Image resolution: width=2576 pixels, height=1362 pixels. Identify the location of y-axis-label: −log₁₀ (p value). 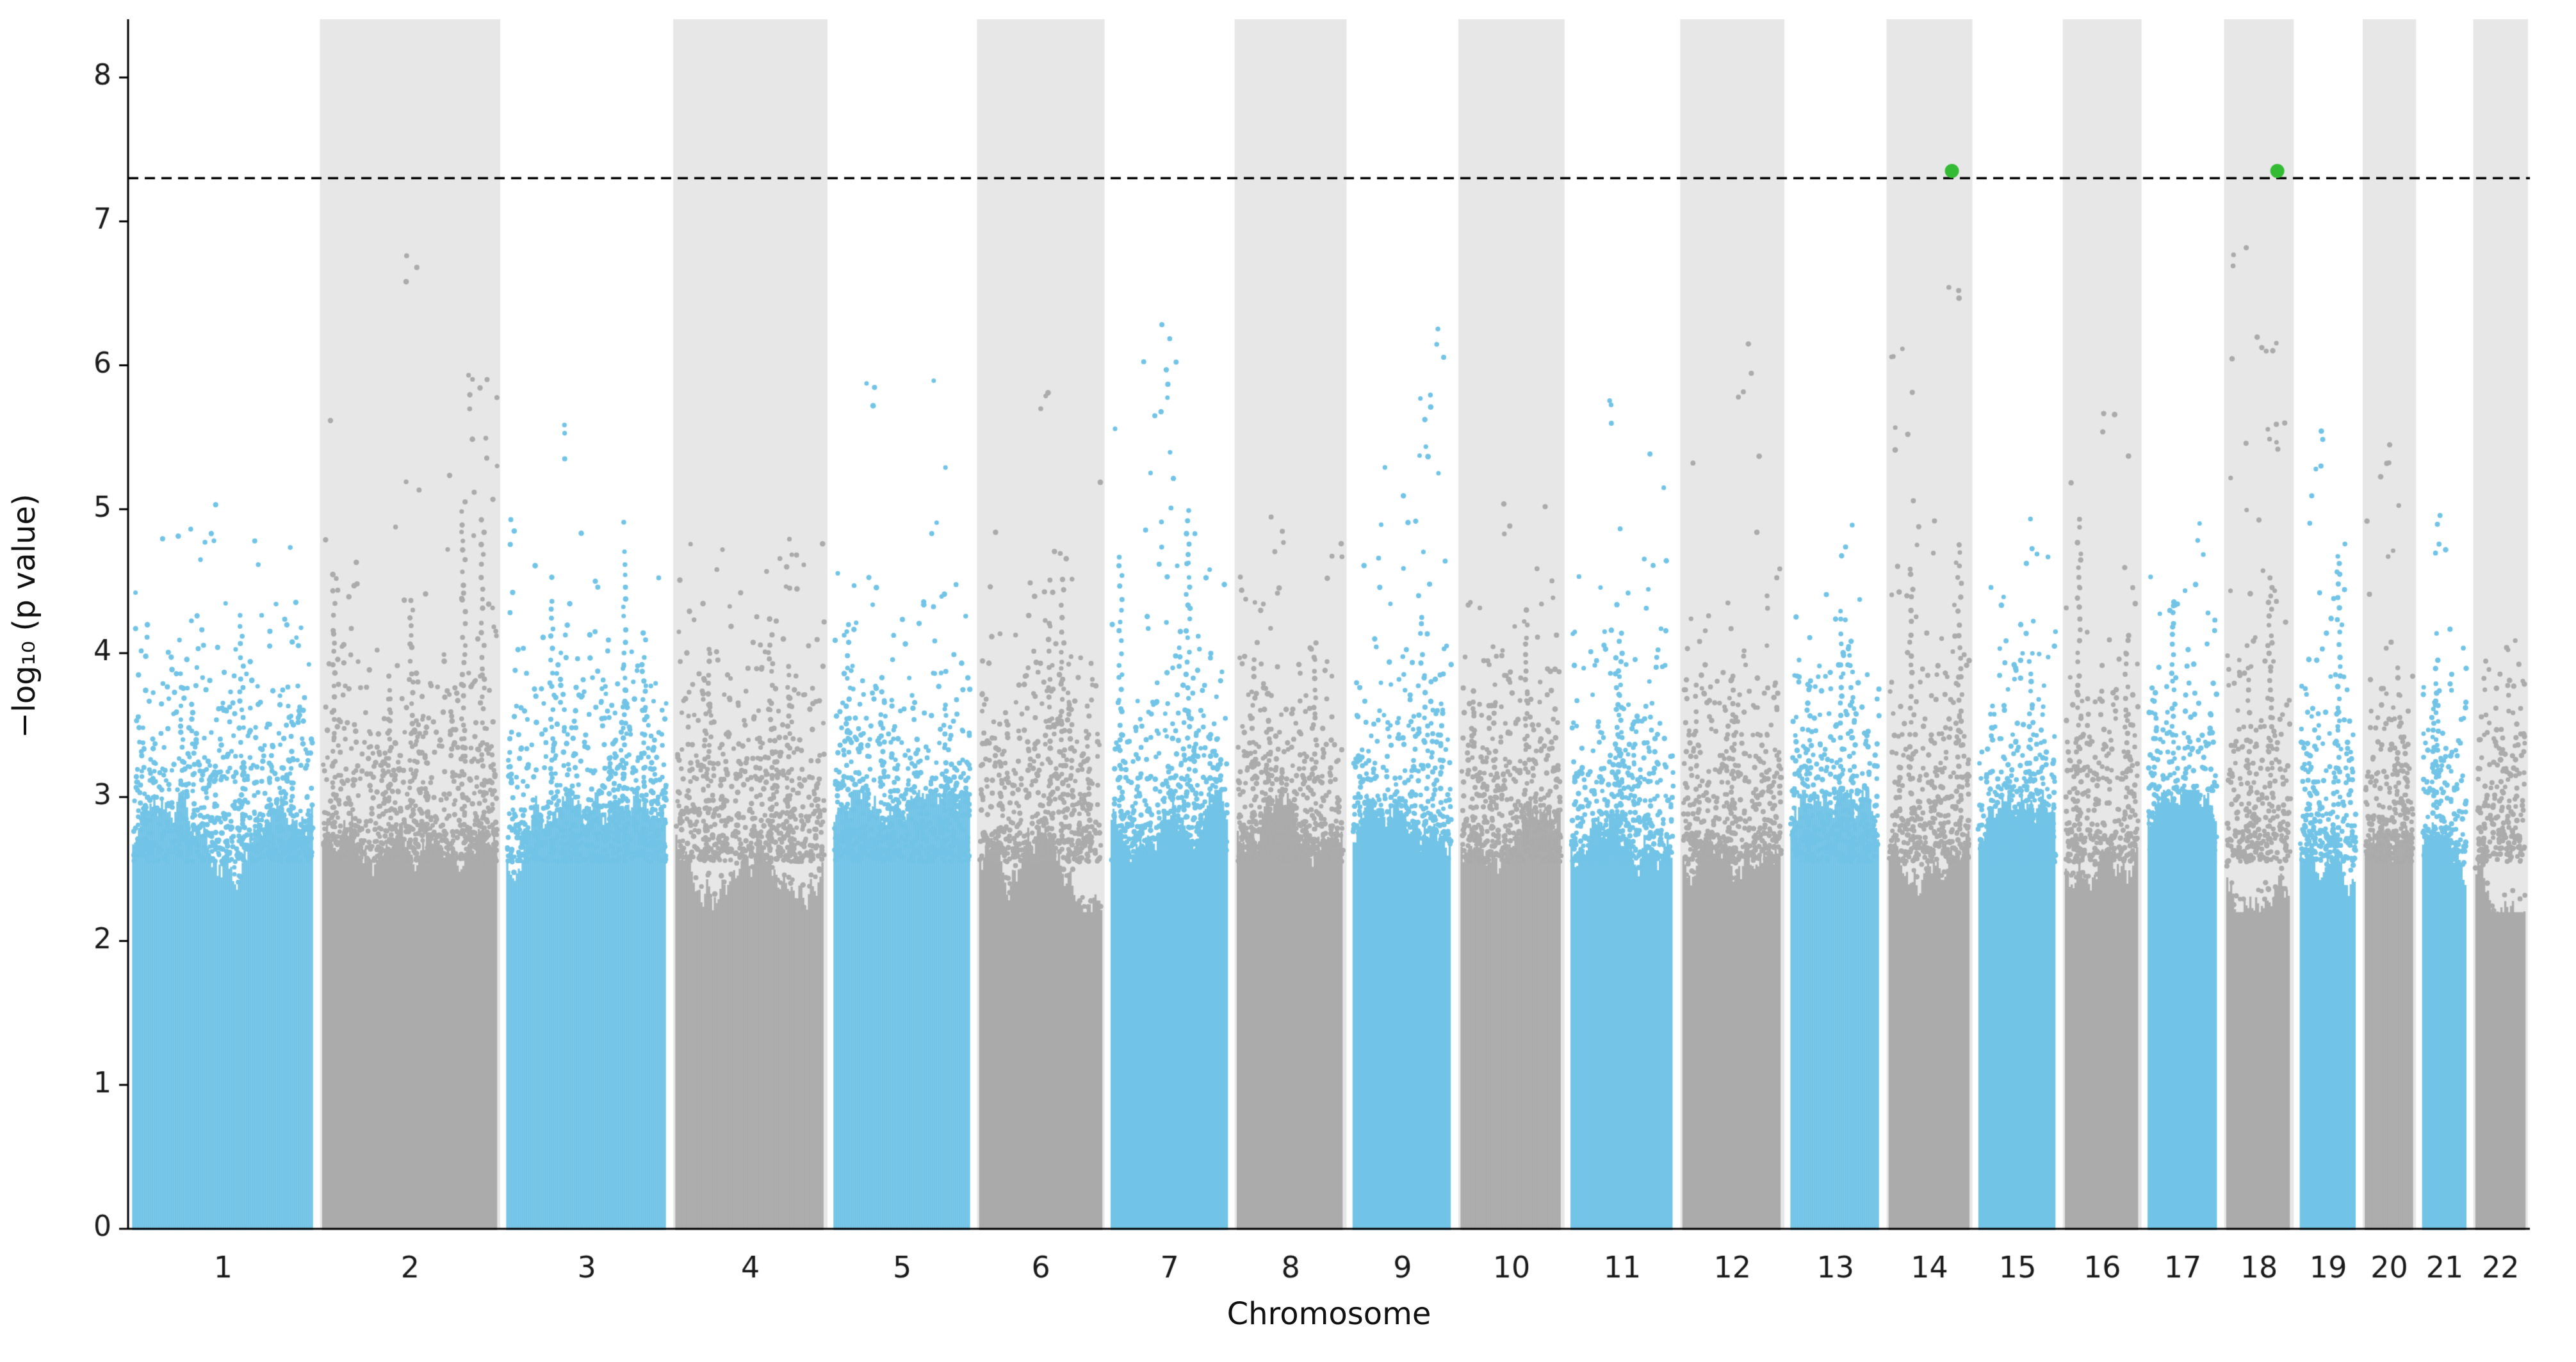
(24, 616).